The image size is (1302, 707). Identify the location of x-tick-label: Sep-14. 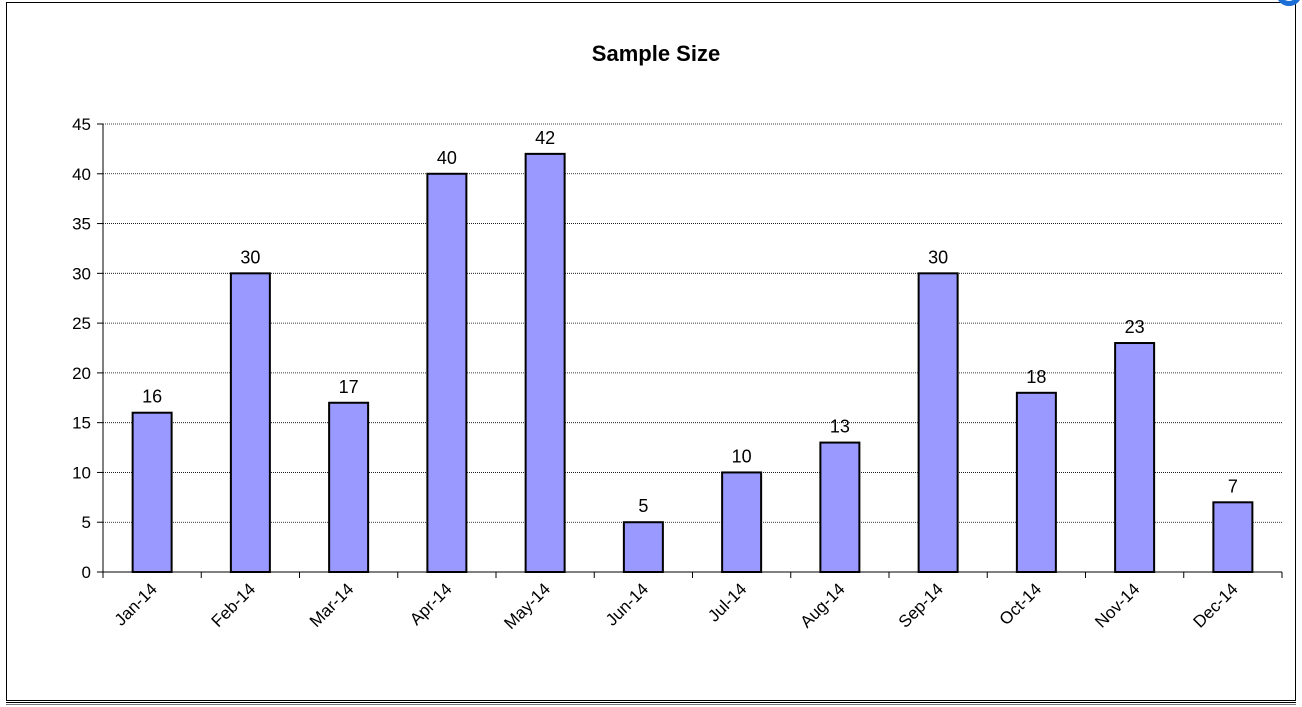
(921, 605).